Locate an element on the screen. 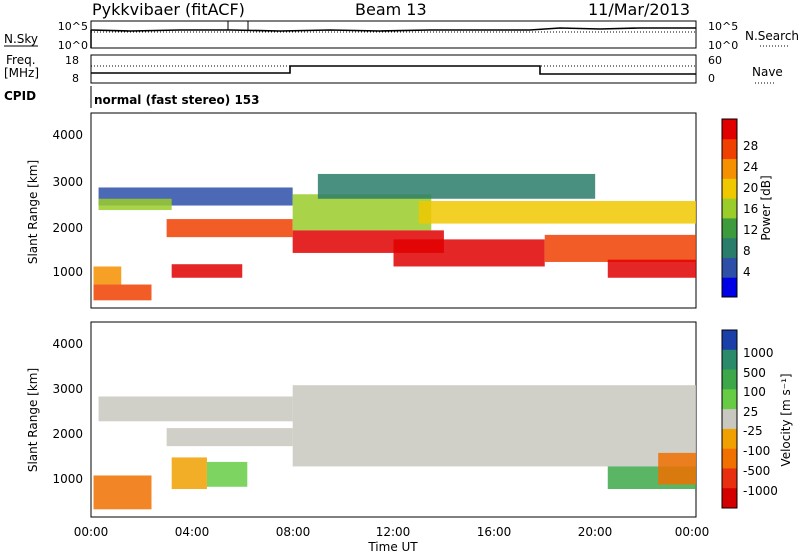 The width and height of the screenshot is (800, 558). velocity-cbtick-100: 100 is located at coordinates (754, 392).